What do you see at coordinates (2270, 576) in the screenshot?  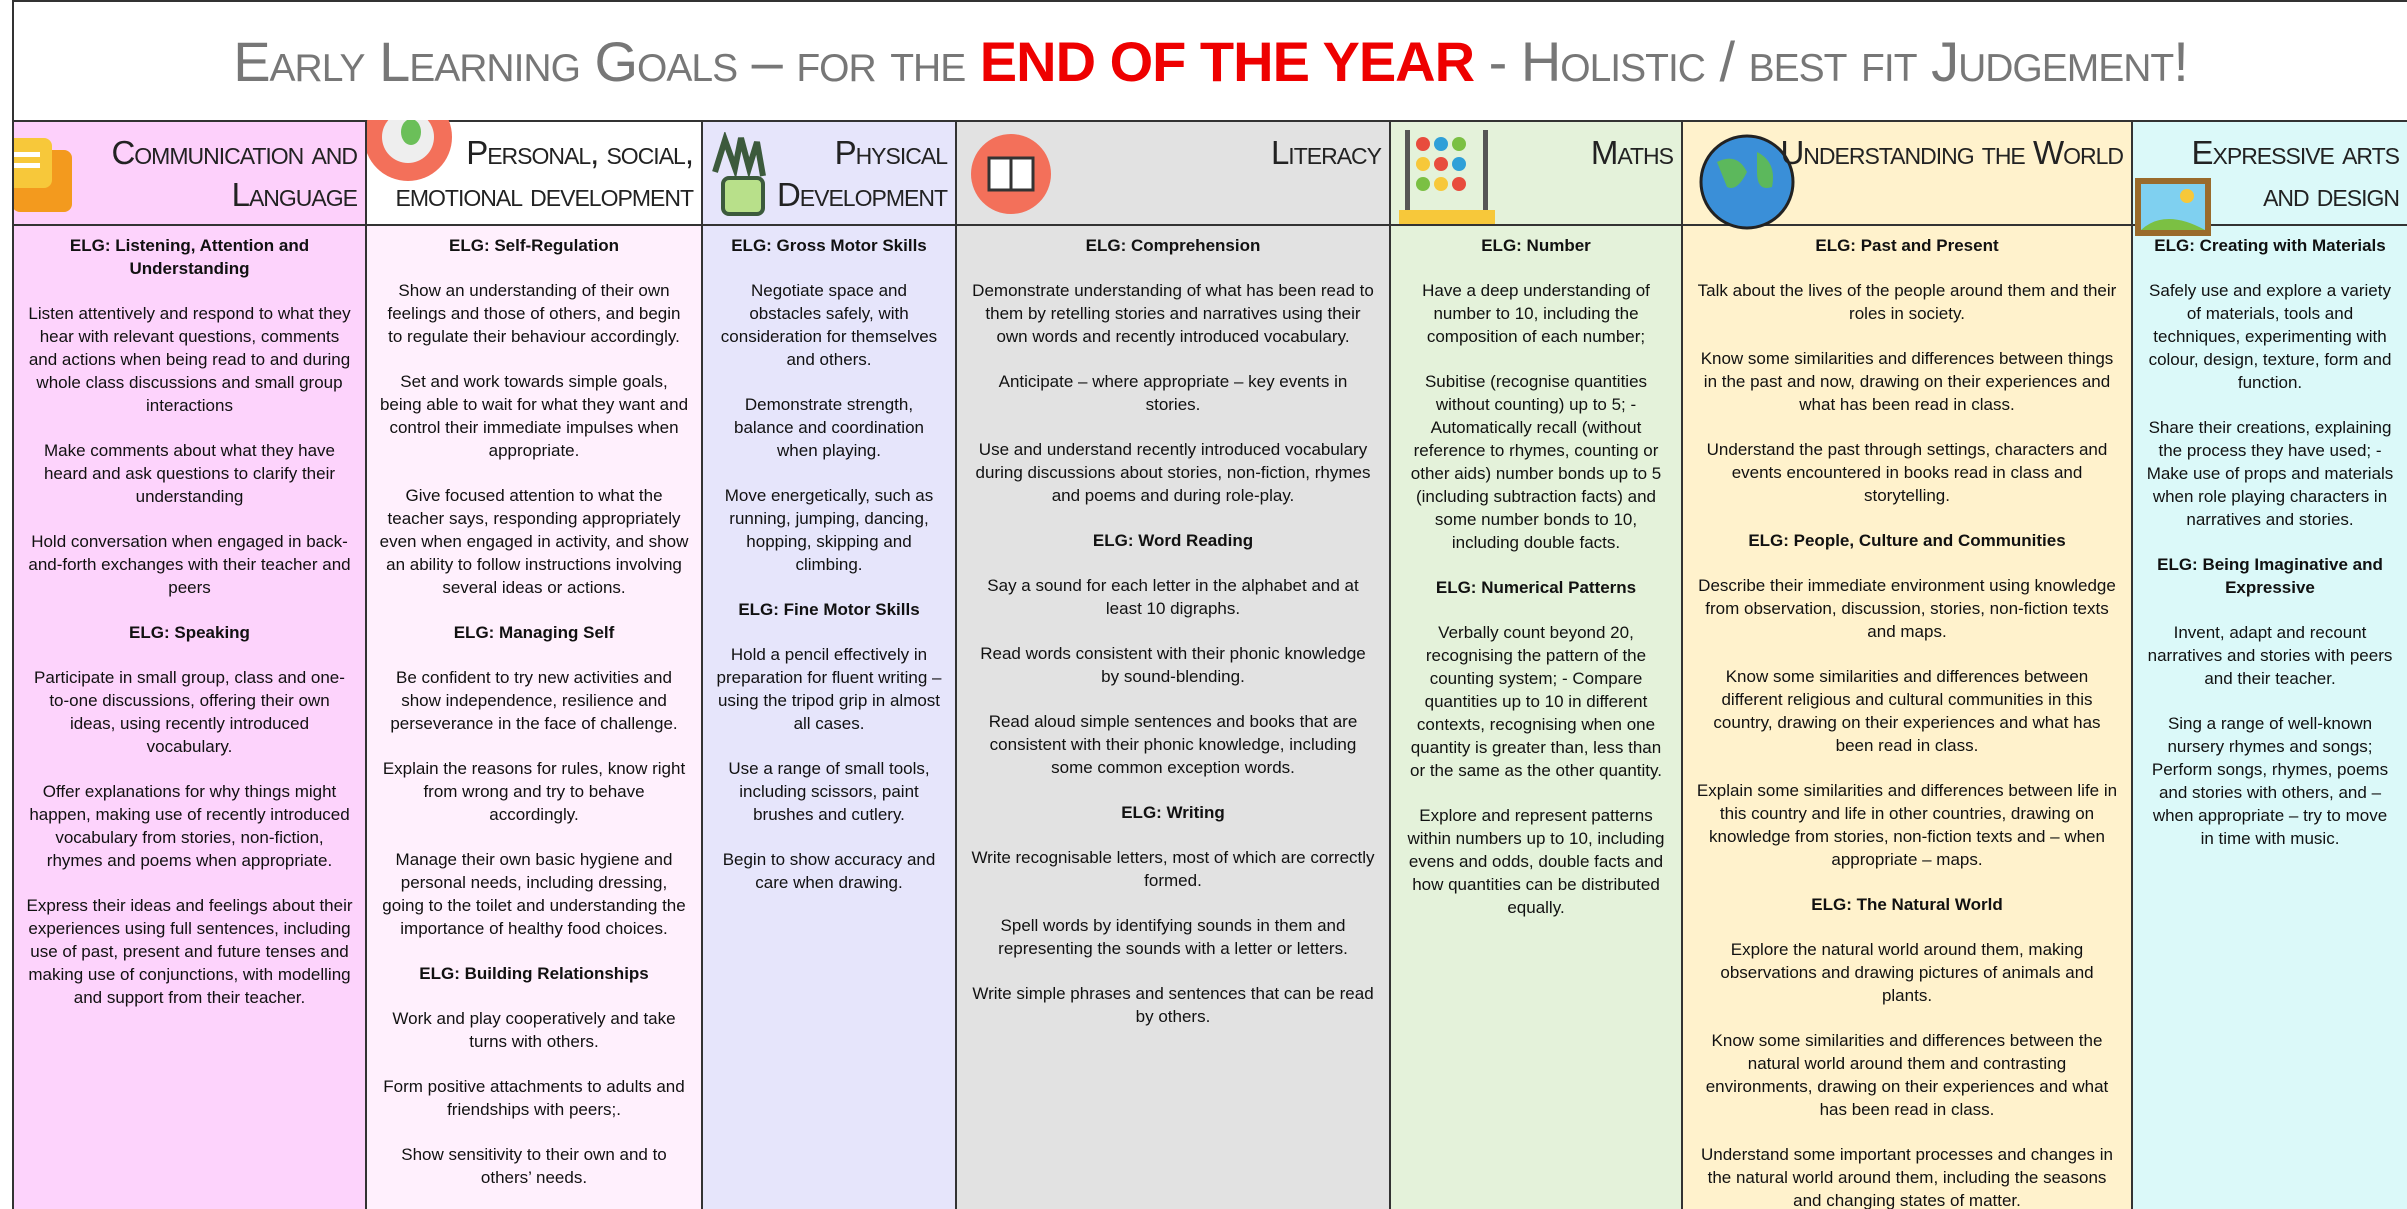 I see `section-heading: ELG: Being Imaginative and Expressive` at bounding box center [2270, 576].